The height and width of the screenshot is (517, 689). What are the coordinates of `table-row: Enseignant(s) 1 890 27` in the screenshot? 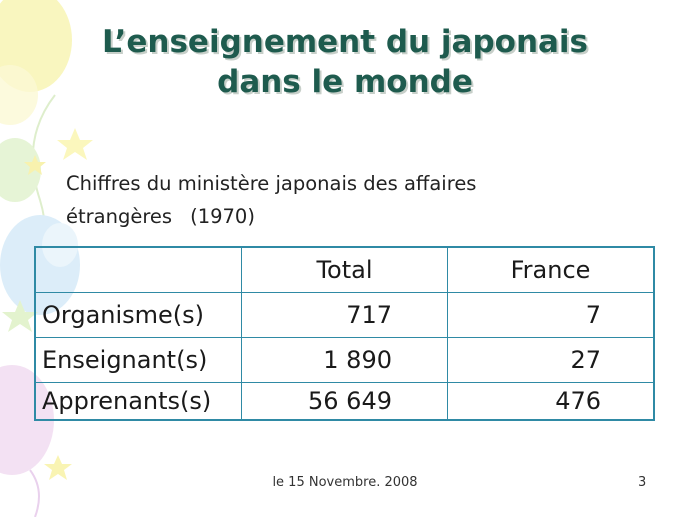 It's located at (344, 360).